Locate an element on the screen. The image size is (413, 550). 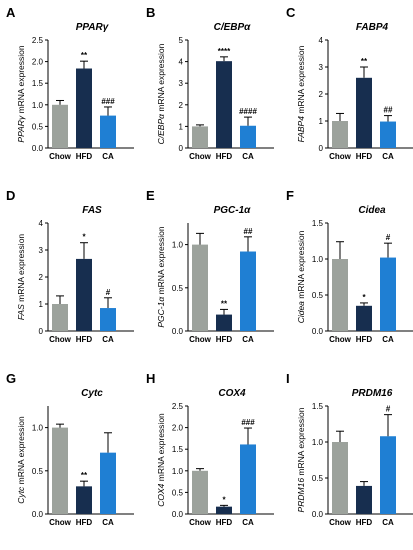
y-axis-label: Cytc mRNA expression is located at coordinates (21, 460).